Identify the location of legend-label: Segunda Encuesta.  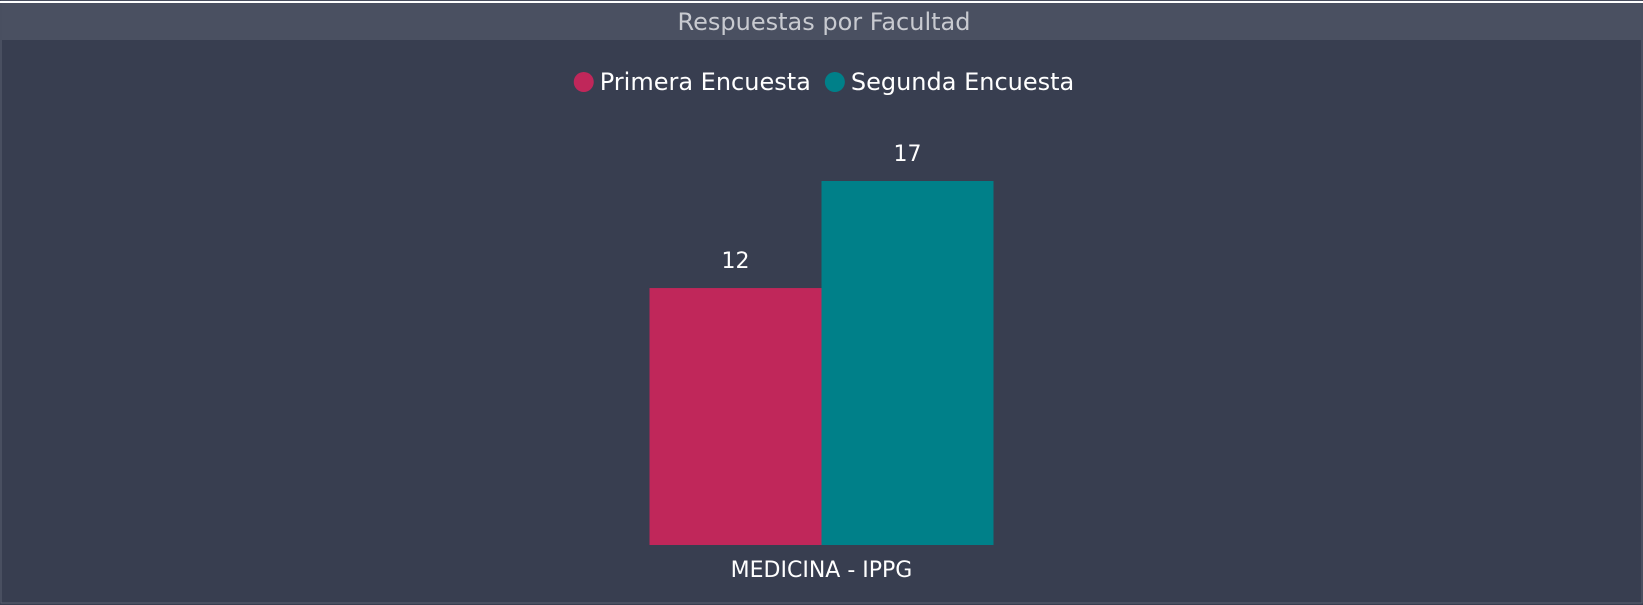
(962, 82).